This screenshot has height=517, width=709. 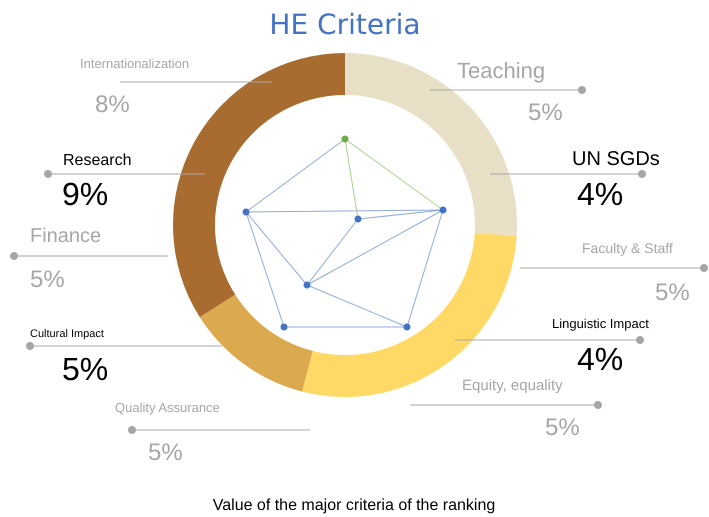 I want to click on text: Quality Assurance, so click(x=167, y=407).